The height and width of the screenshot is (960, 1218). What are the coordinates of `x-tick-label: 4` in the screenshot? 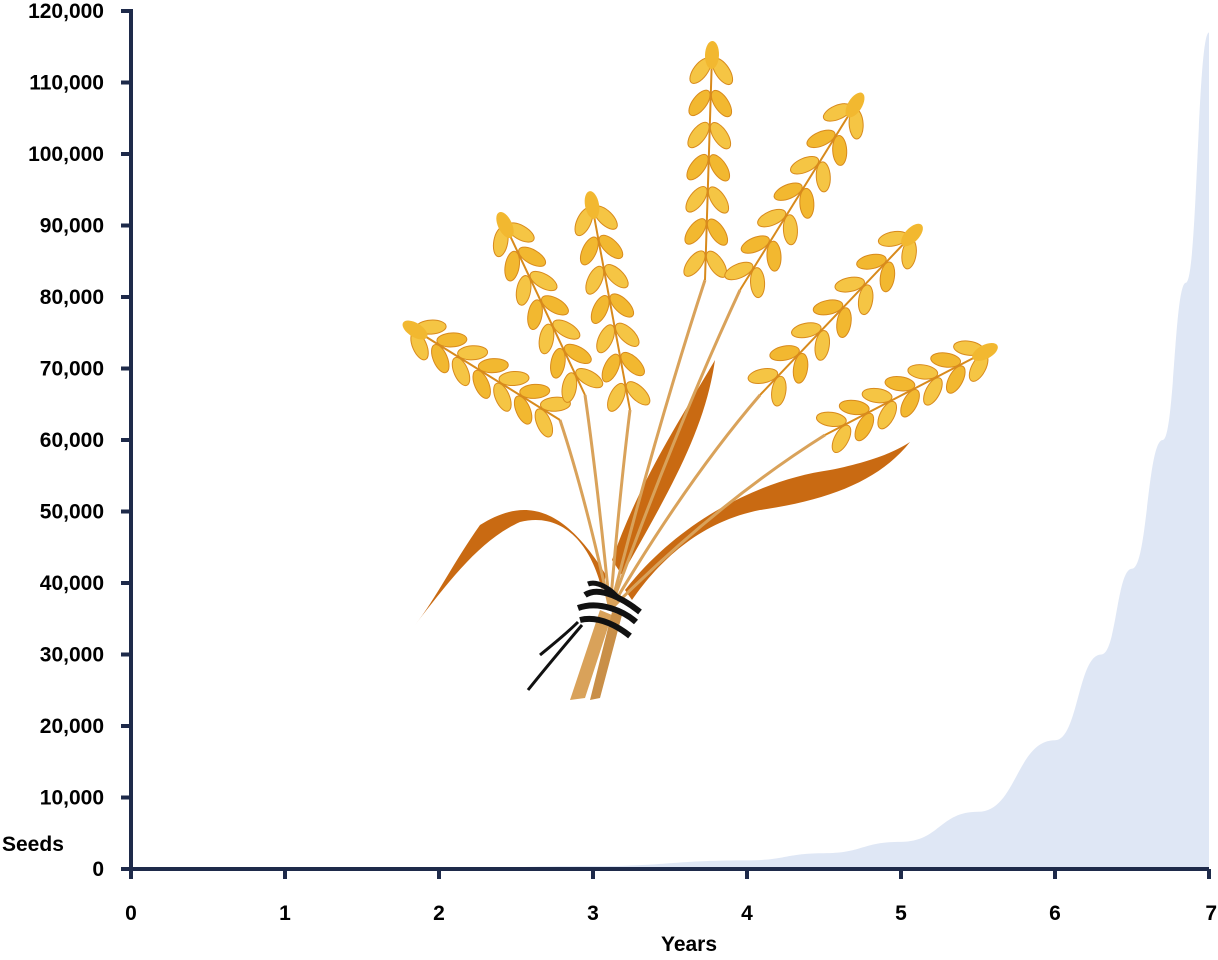 It's located at (747, 913).